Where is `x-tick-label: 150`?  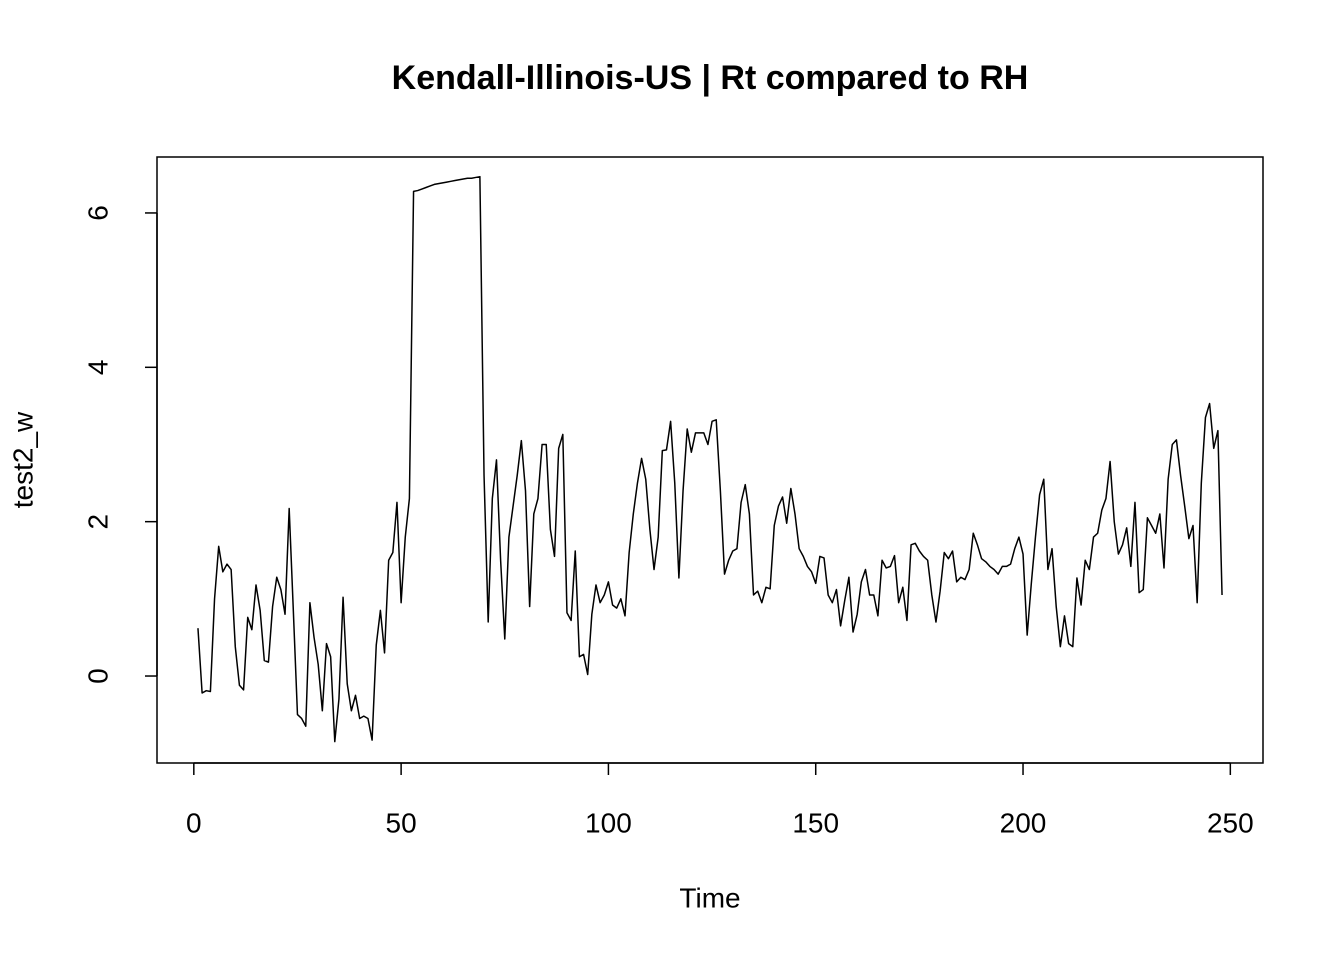
x-tick-label: 150 is located at coordinates (815, 822).